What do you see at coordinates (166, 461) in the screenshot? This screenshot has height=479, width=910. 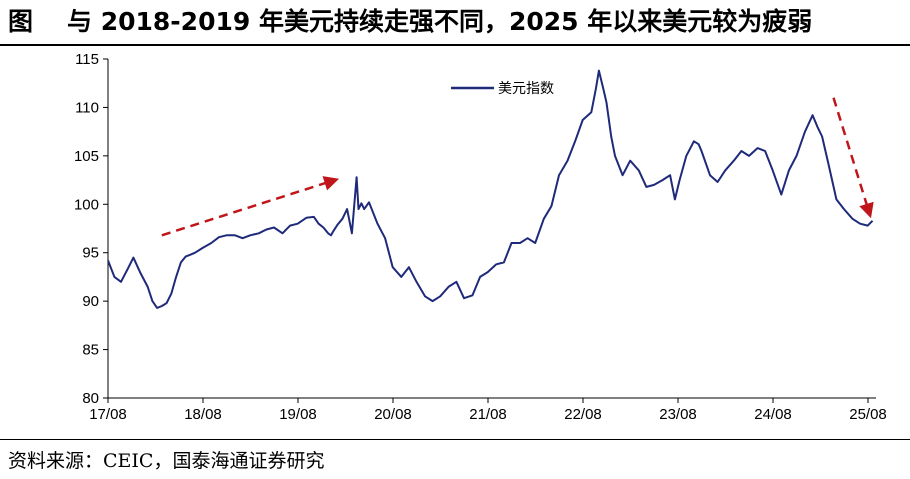 I see `source-note: 资料来源：CEIC，国泰海通证券研究` at bounding box center [166, 461].